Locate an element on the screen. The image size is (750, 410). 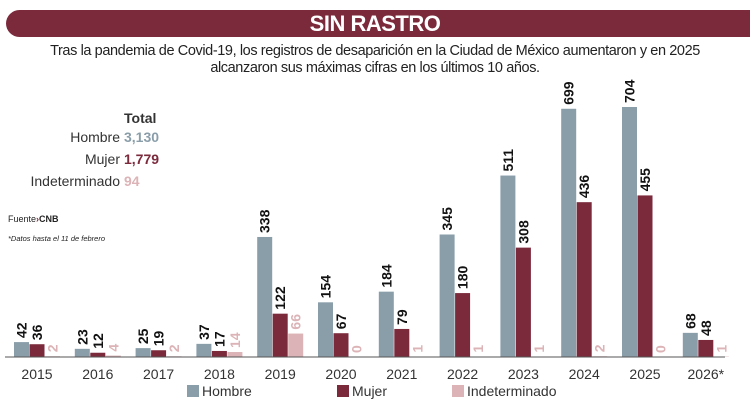
legend-label: Indeterminado is located at coordinates (512, 391).